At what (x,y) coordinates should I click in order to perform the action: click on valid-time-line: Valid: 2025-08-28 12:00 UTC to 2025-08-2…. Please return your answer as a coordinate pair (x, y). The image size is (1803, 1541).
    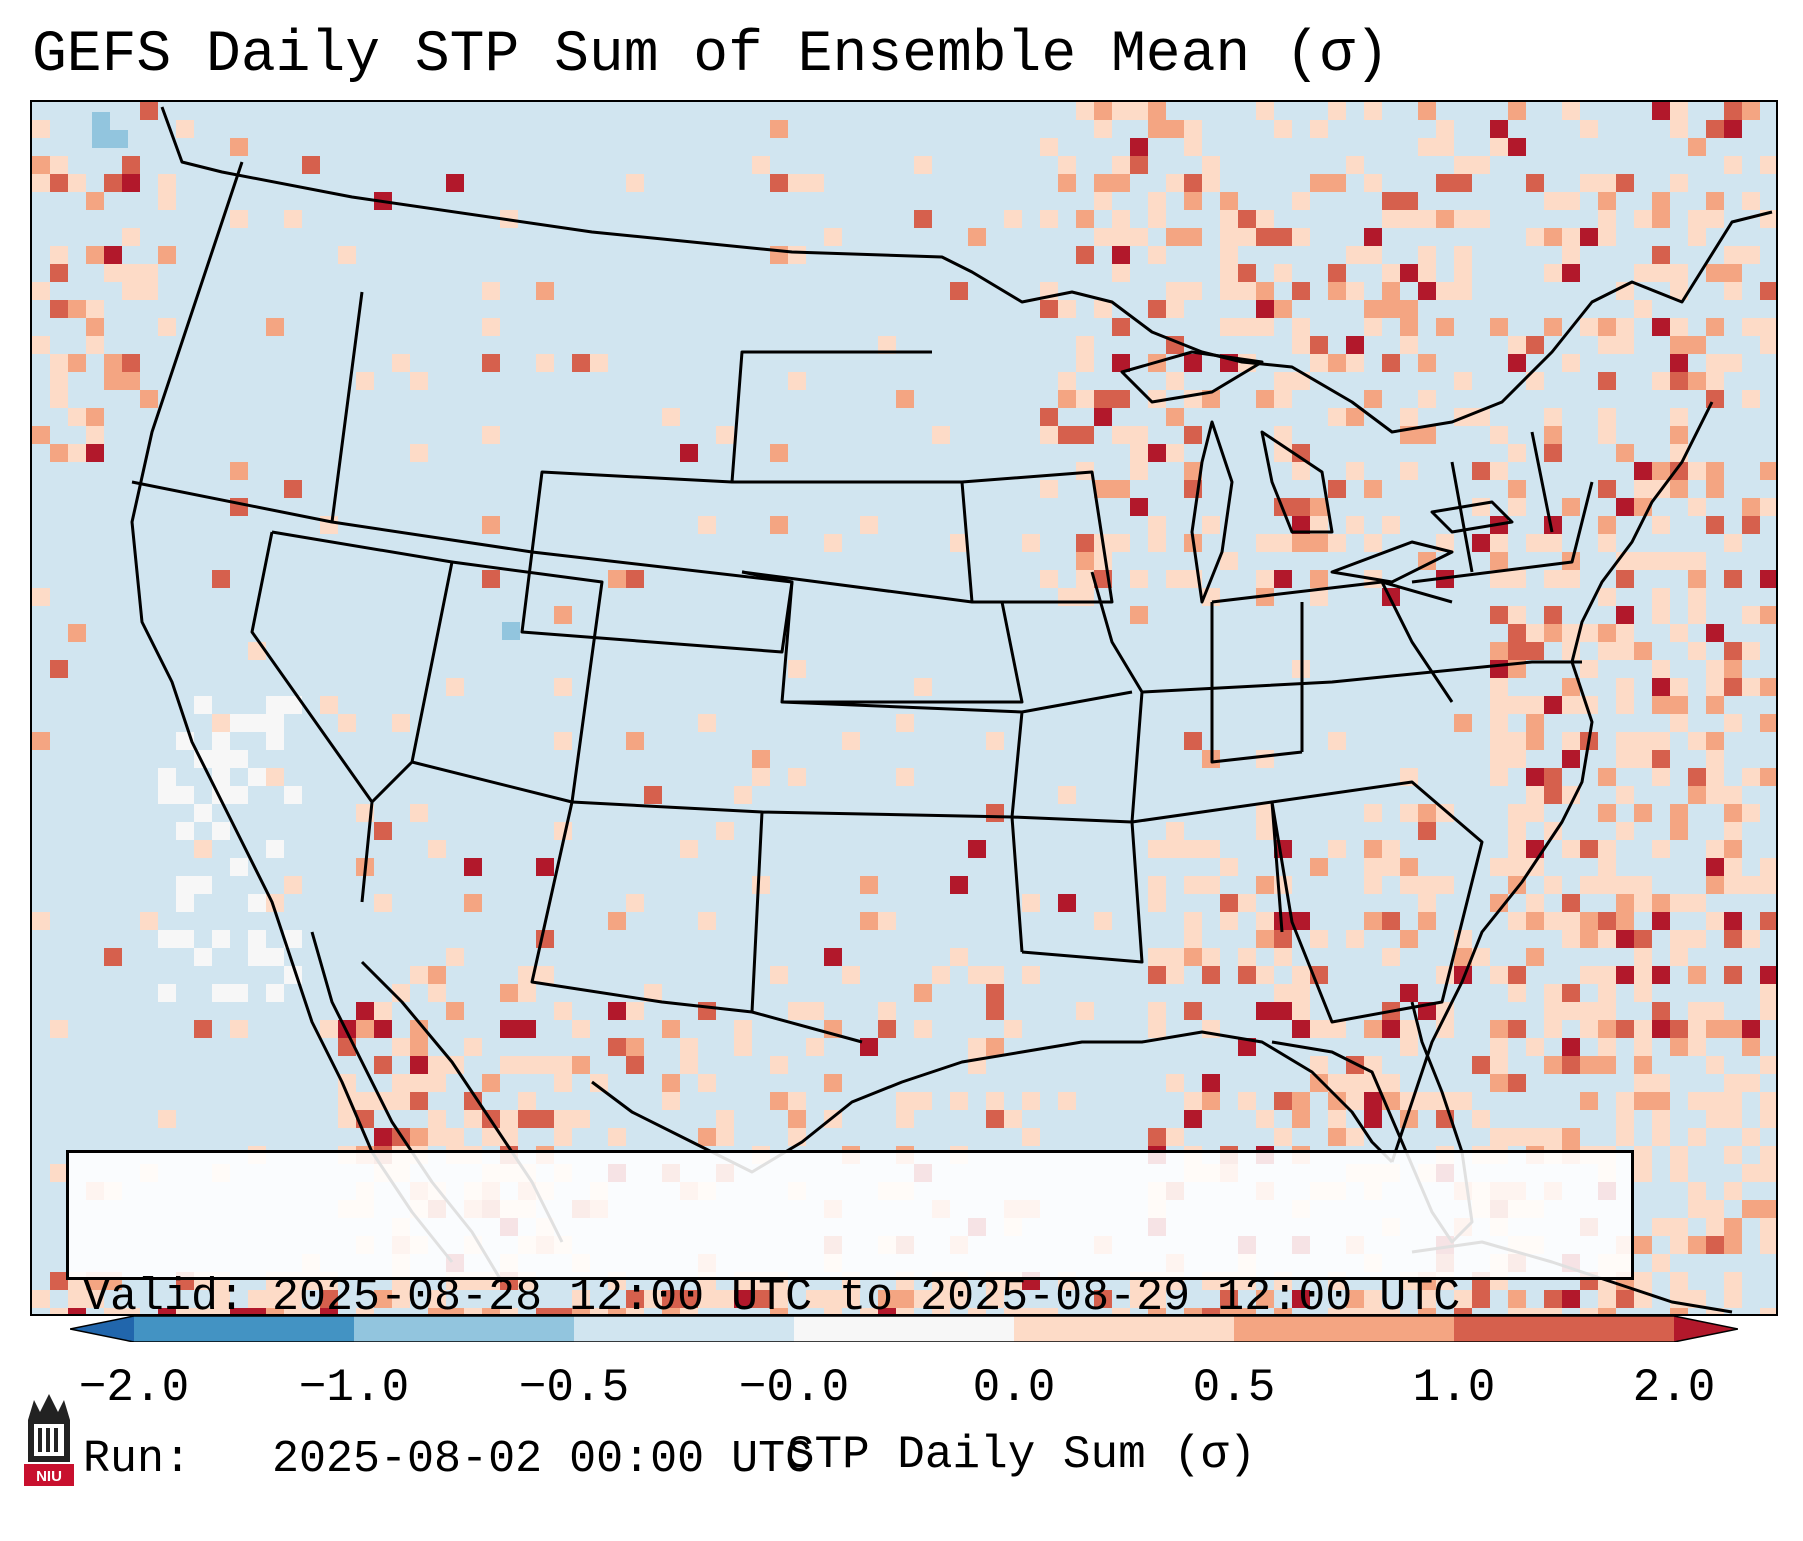
    Looking at the image, I should click on (772, 1297).